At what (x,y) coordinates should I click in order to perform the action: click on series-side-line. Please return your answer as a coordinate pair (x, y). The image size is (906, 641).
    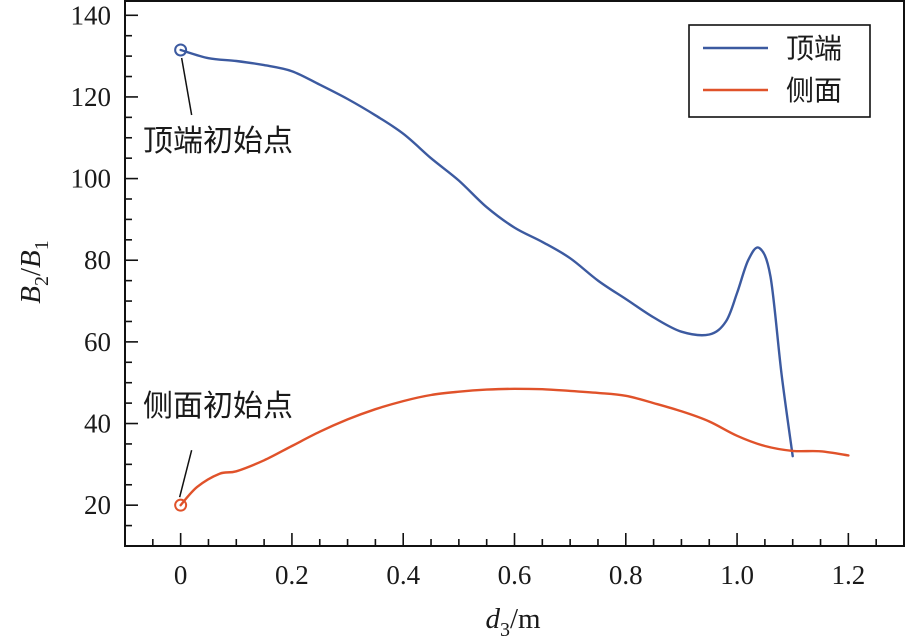
    Looking at the image, I should click on (514, 447).